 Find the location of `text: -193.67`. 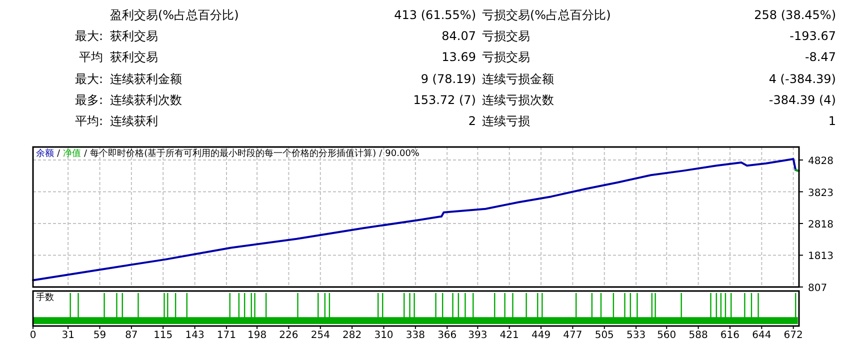

text: -193.67 is located at coordinates (813, 36).